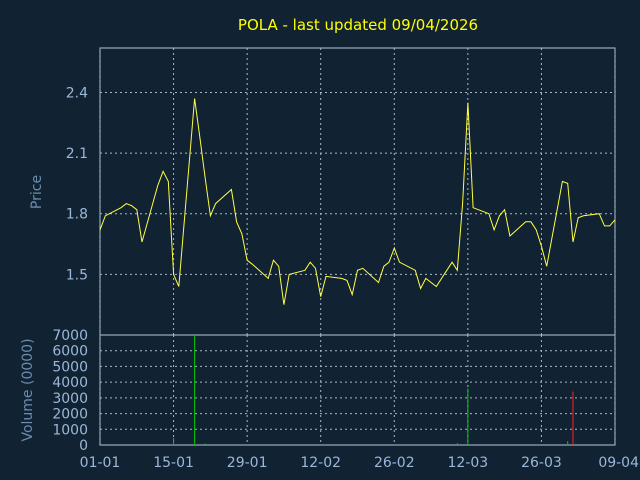 The image size is (640, 480). What do you see at coordinates (77, 215) in the screenshot?
I see `price-y-tick-label: 1.8` at bounding box center [77, 215].